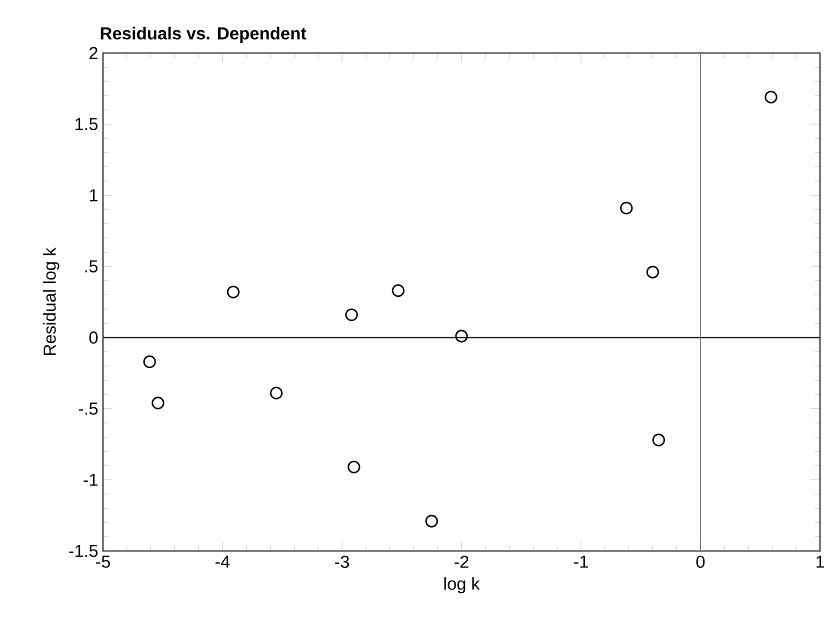 The width and height of the screenshot is (828, 631). I want to click on x-tick-label: -4, so click(223, 562).